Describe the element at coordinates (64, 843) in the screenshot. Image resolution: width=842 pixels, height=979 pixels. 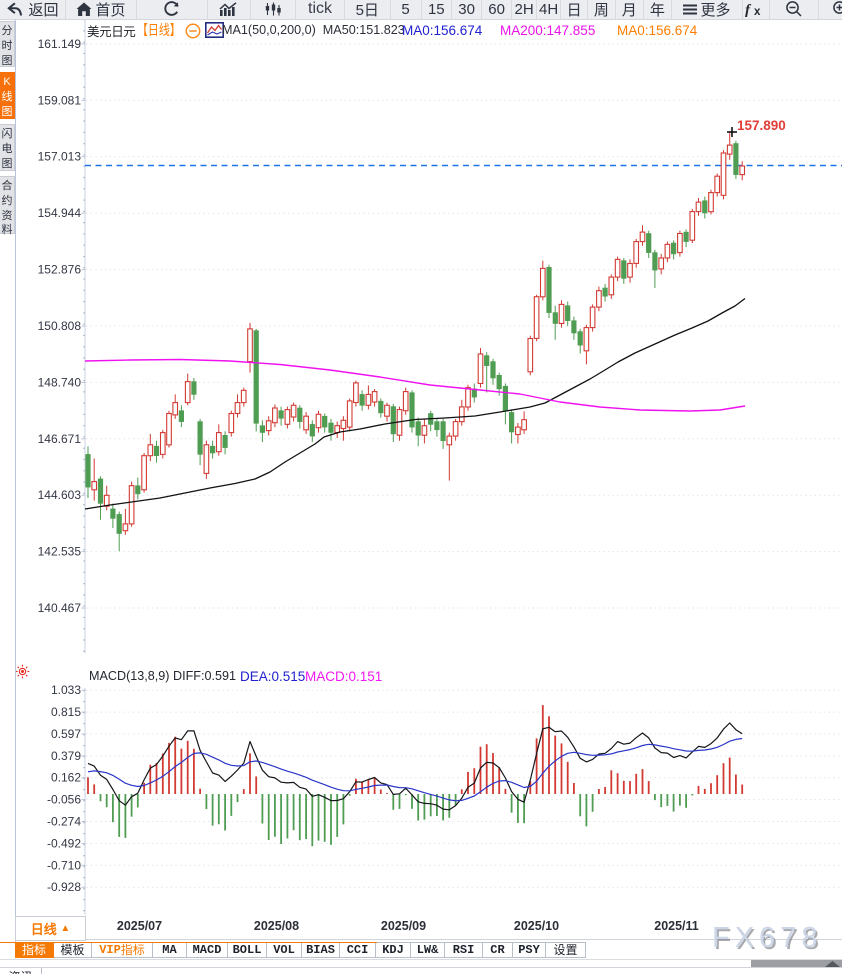
I see `svg-text: -0.492` at that location.